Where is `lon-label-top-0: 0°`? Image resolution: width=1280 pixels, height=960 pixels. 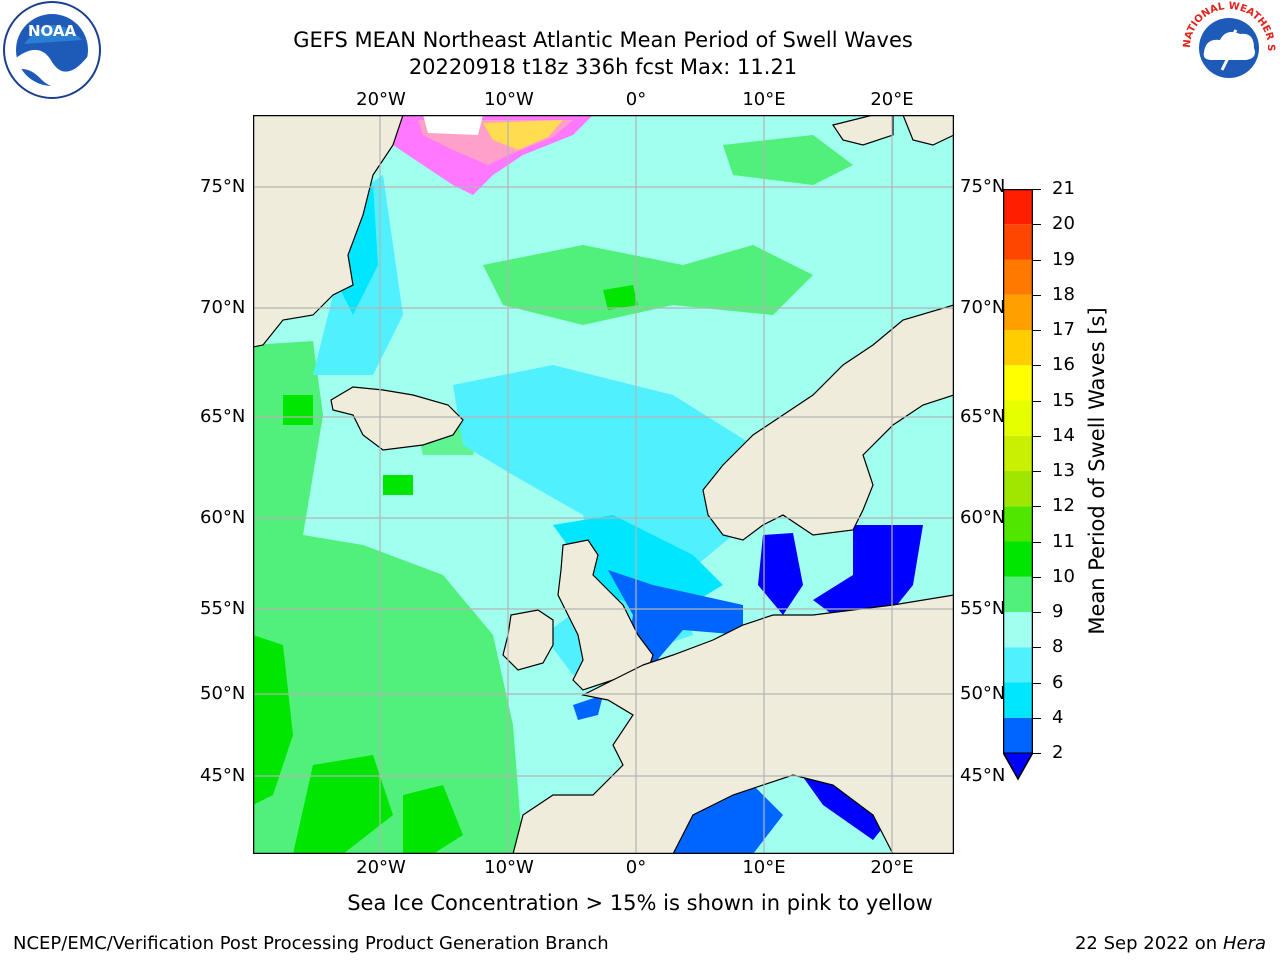
lon-label-top-0: 0° is located at coordinates (636, 99).